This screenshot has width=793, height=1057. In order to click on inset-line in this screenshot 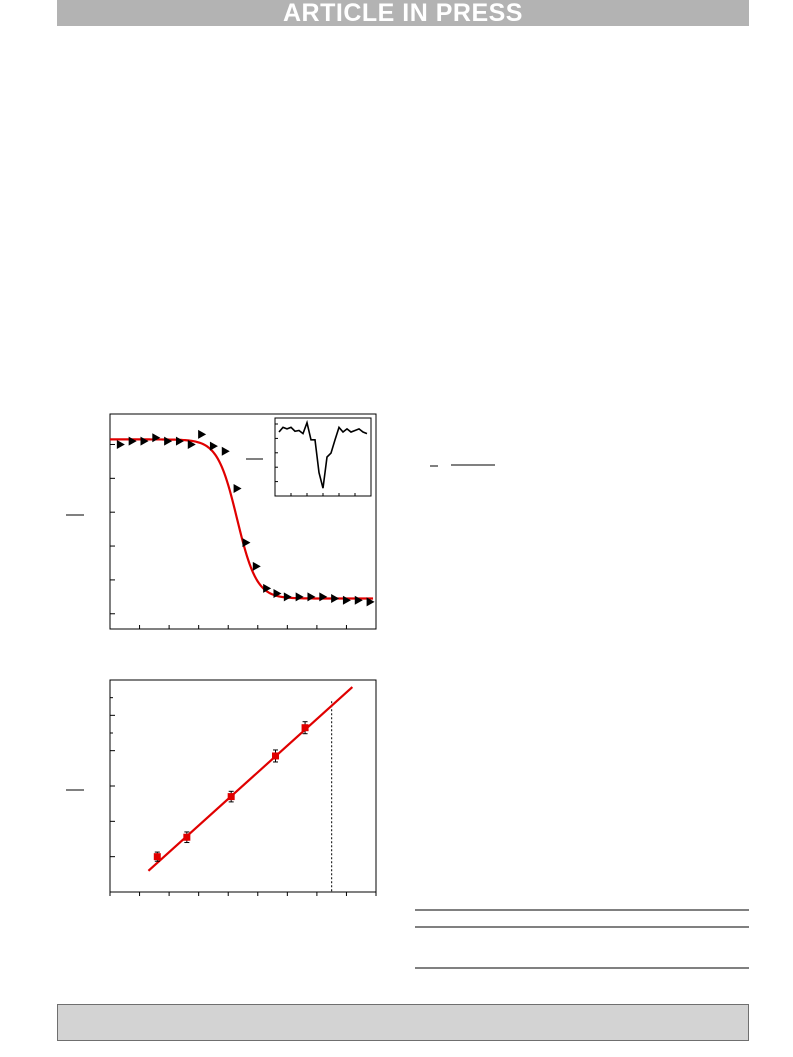, I will do `click(323, 454)`.